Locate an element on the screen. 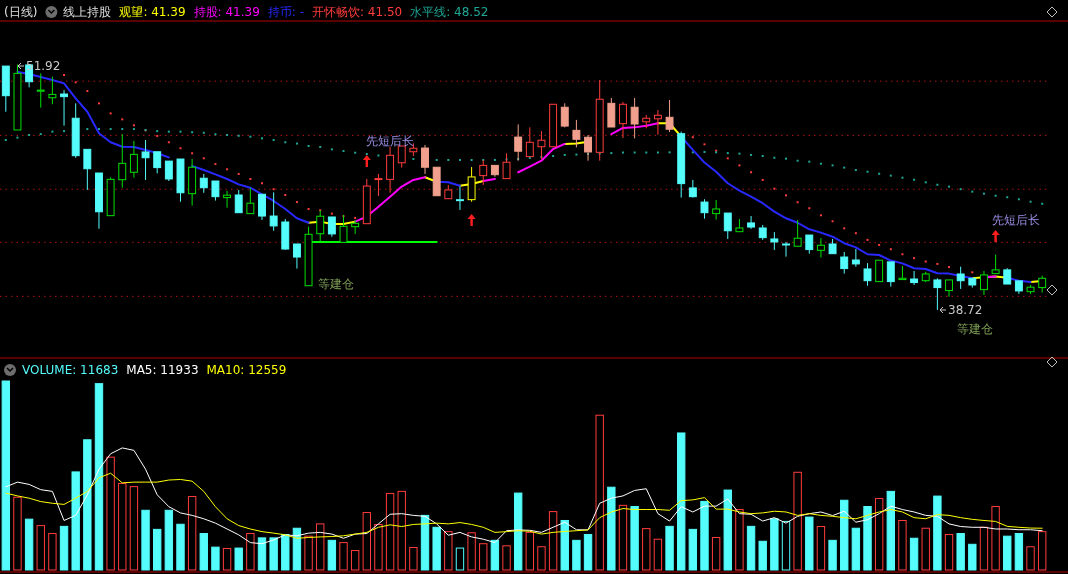  legend: 观望: 41.39 is located at coordinates (152, 12).